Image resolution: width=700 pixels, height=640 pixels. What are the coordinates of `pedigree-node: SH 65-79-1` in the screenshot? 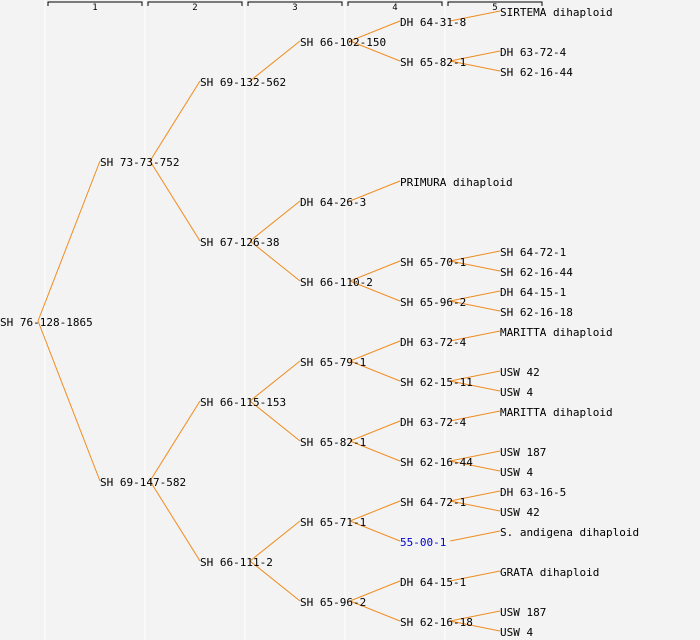 It's located at (333, 362).